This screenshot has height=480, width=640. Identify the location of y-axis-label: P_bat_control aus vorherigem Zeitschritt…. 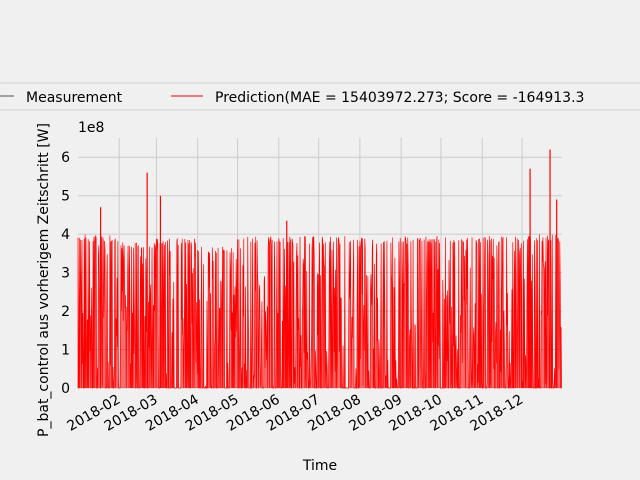
(44, 280).